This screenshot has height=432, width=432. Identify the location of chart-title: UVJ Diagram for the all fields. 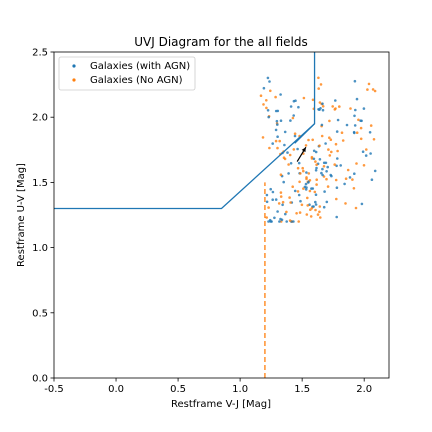
(220, 42).